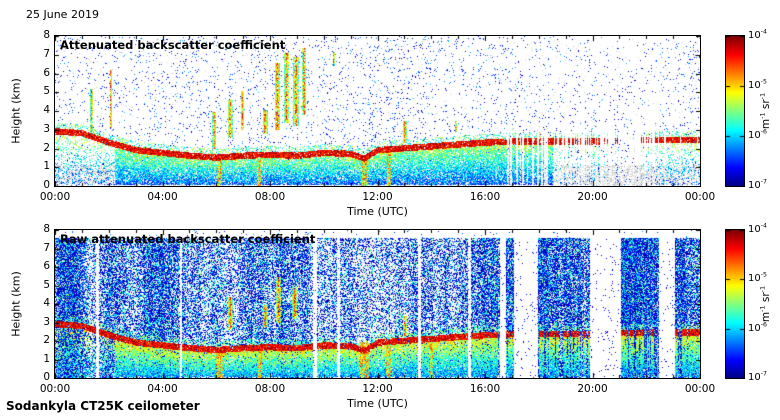  What do you see at coordinates (103, 406) in the screenshot?
I see `instrument-label: Sodankyla CT25K ceilometer` at bounding box center [103, 406].